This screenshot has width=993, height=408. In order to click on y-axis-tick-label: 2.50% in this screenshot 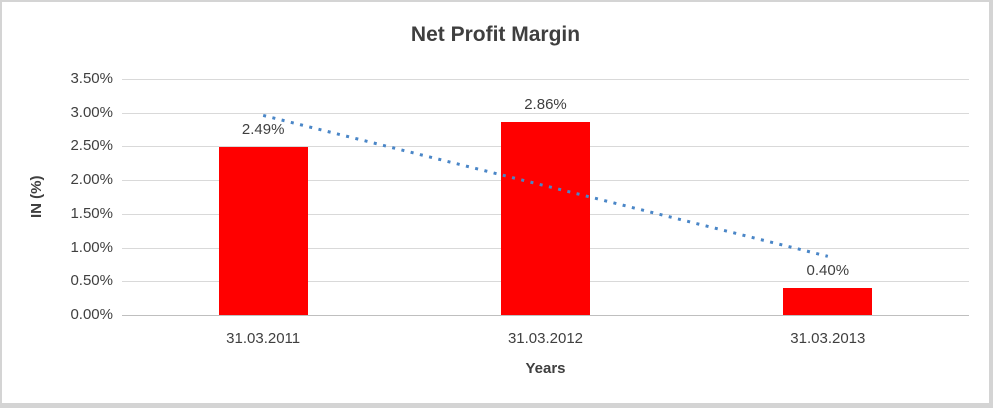, I will do `click(91, 146)`.